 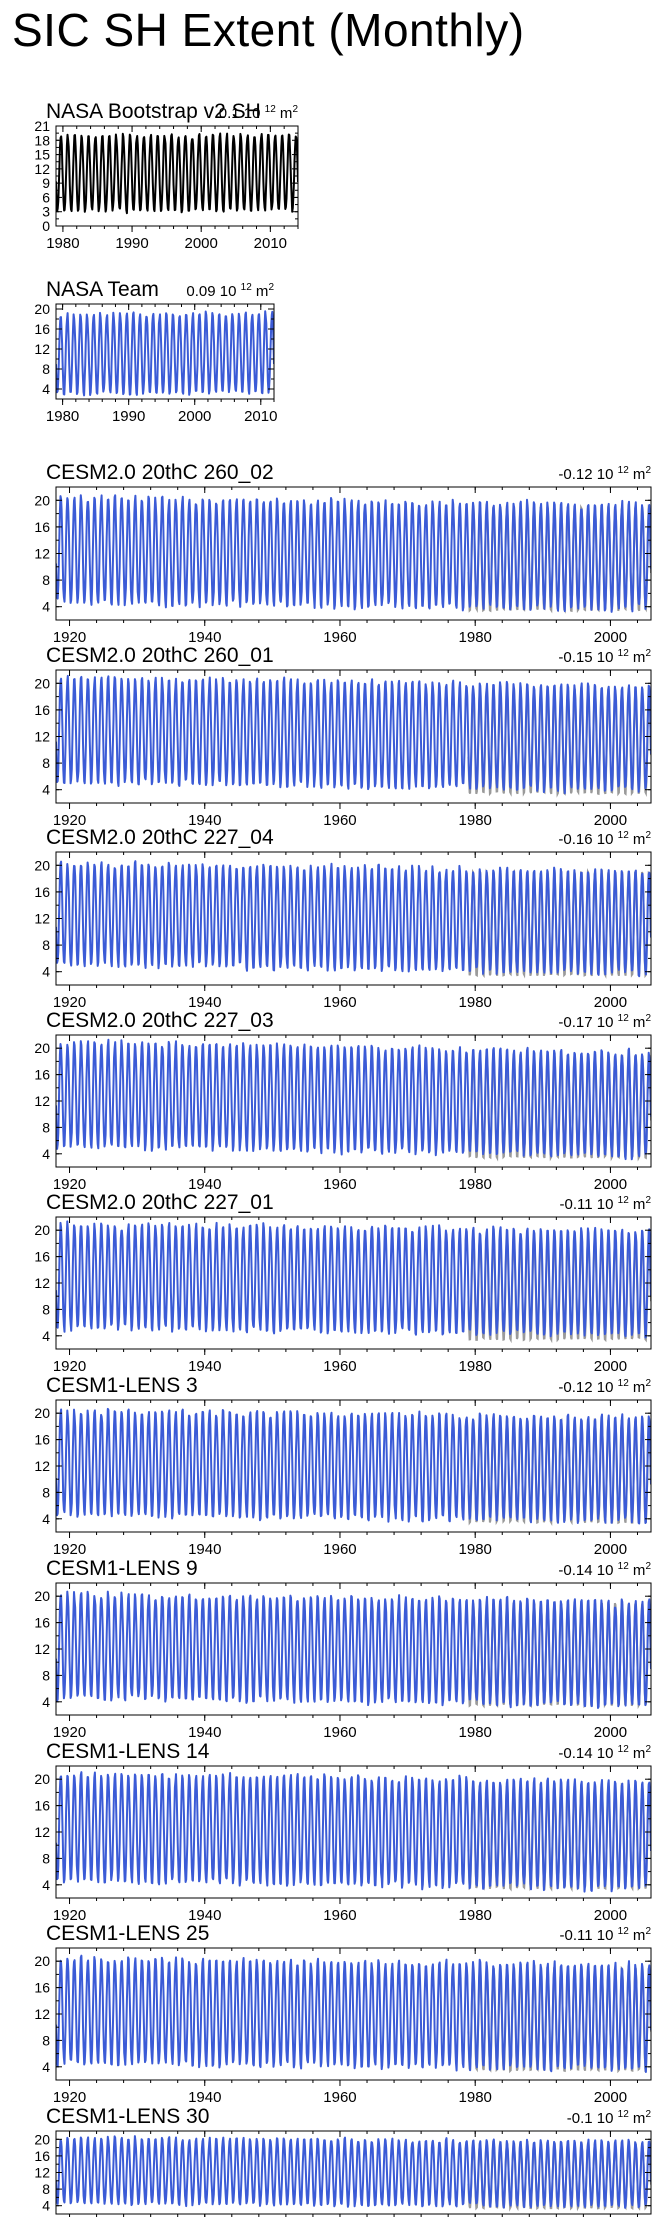 I want to click on trend-label: 0.1 10 12 m2, so click(x=259, y=113).